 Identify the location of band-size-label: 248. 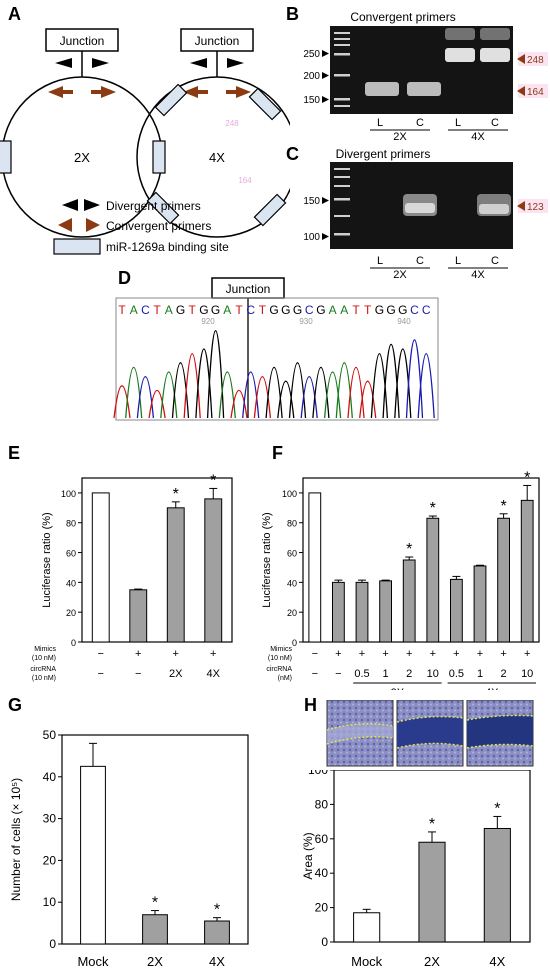
(535, 60).